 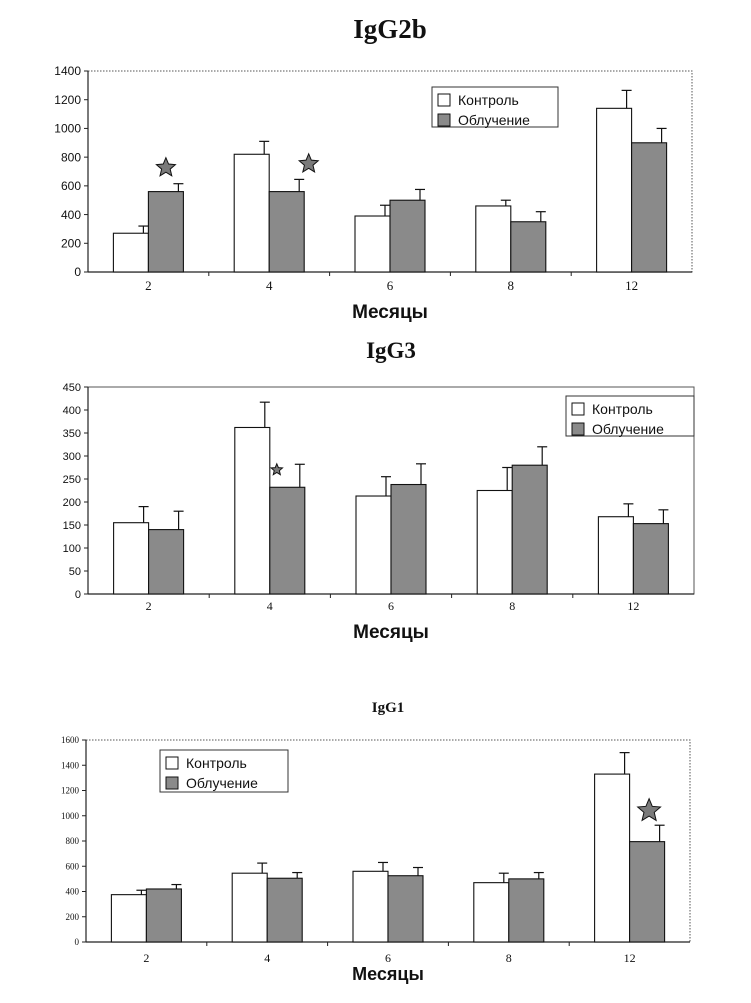 I want to click on y-tick-label: 50, so click(x=75, y=572).